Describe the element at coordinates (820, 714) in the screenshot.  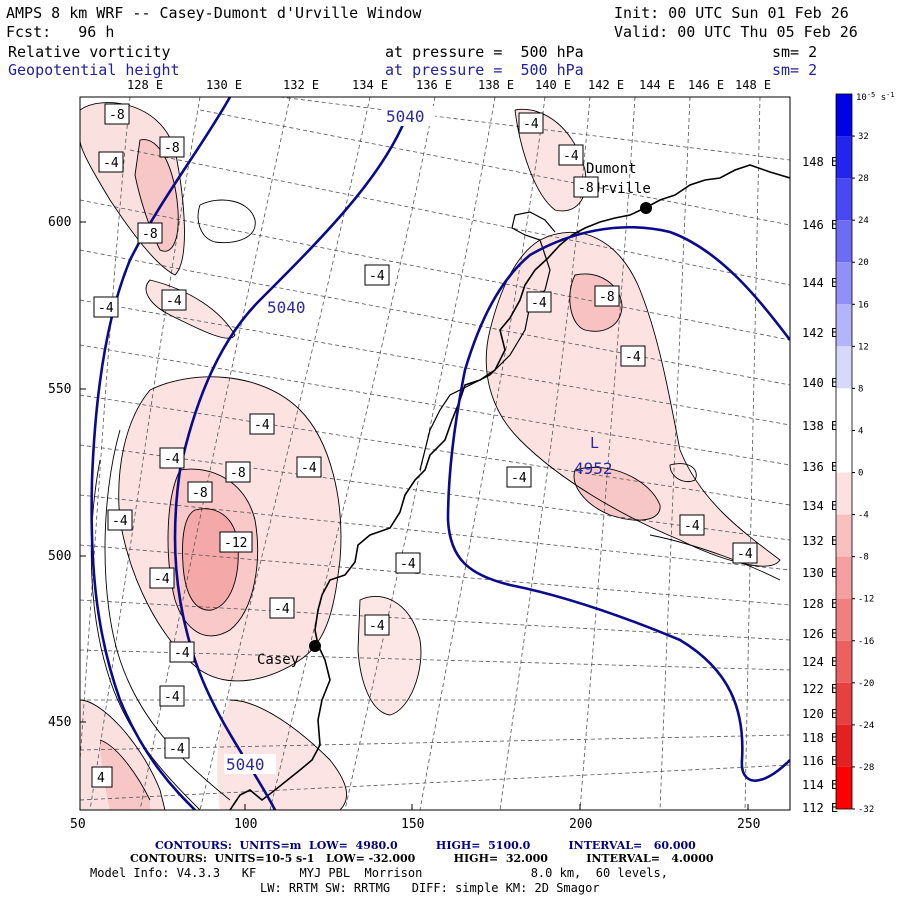
I see `right-lat-label: 120 E` at that location.